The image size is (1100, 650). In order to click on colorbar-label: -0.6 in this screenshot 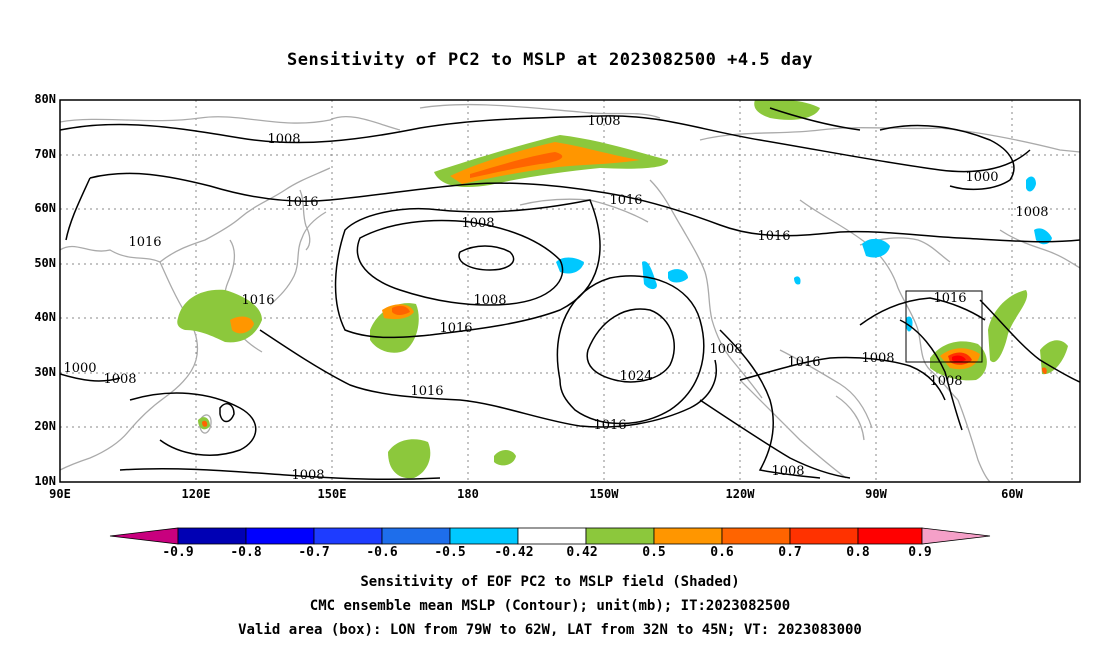, I will do `click(382, 552)`.